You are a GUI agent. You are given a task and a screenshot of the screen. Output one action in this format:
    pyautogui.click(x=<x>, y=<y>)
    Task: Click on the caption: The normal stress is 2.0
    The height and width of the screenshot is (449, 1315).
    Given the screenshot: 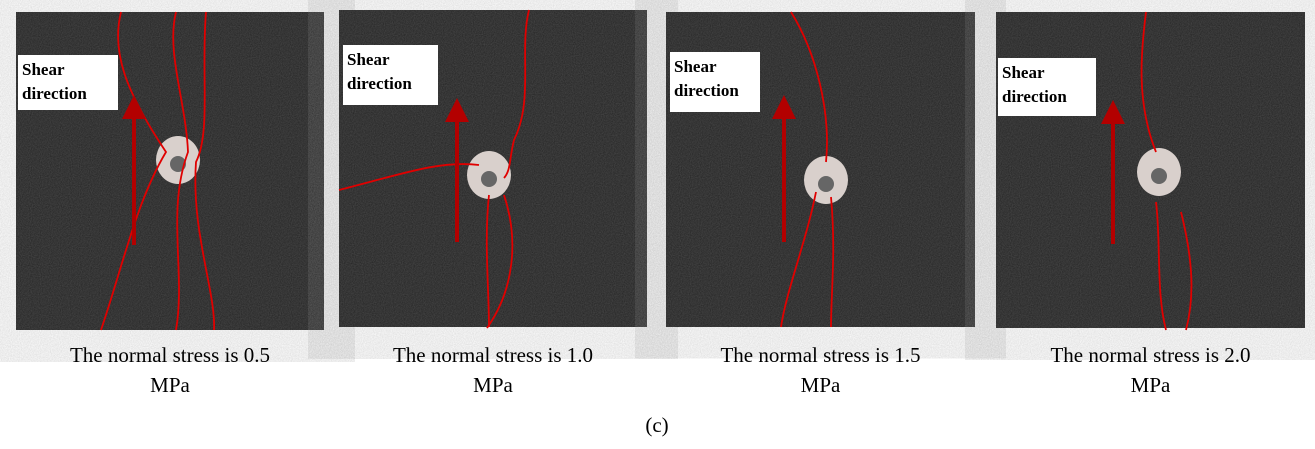 What is the action you would take?
    pyautogui.click(x=1150, y=355)
    